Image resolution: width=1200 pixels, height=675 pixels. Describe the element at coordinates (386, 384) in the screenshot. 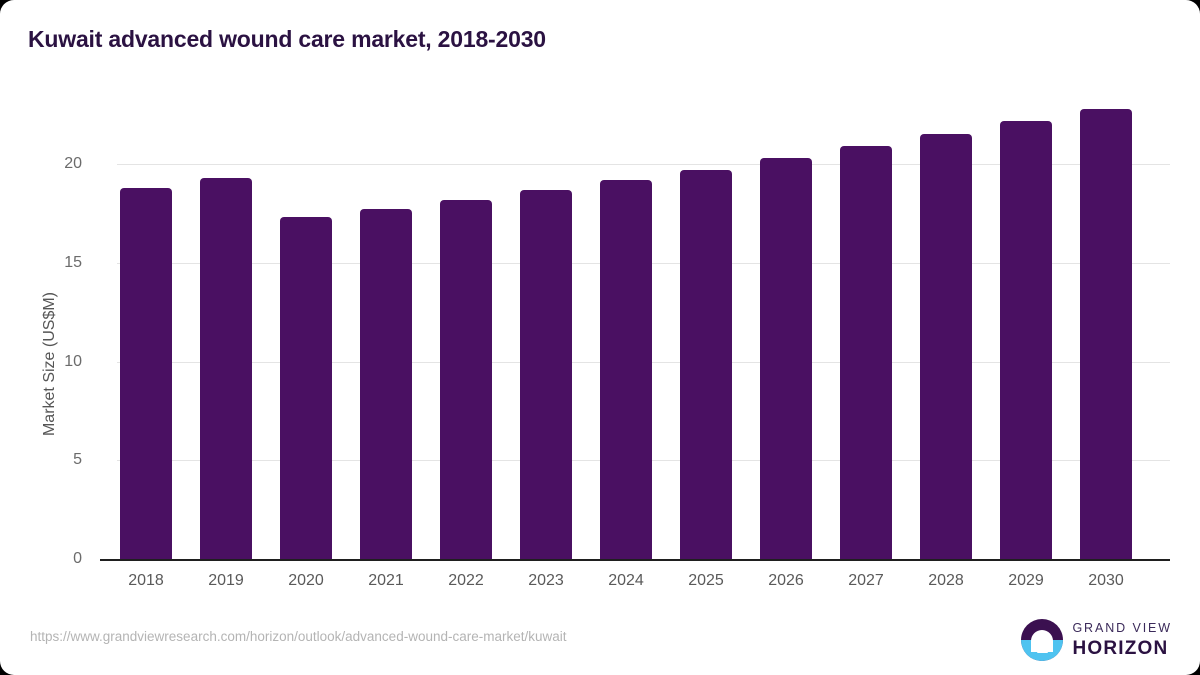

I see `bar-2021` at that location.